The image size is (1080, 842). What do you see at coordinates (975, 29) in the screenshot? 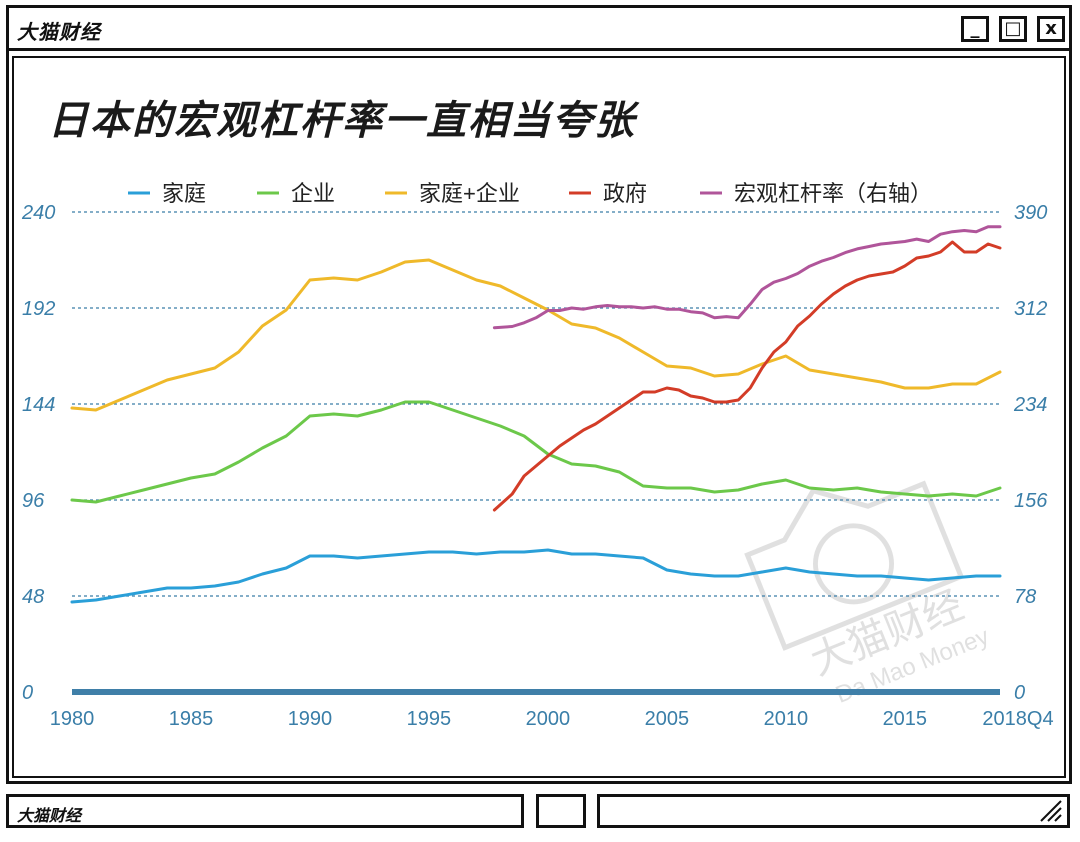
I see `minimize-button: _` at bounding box center [975, 29].